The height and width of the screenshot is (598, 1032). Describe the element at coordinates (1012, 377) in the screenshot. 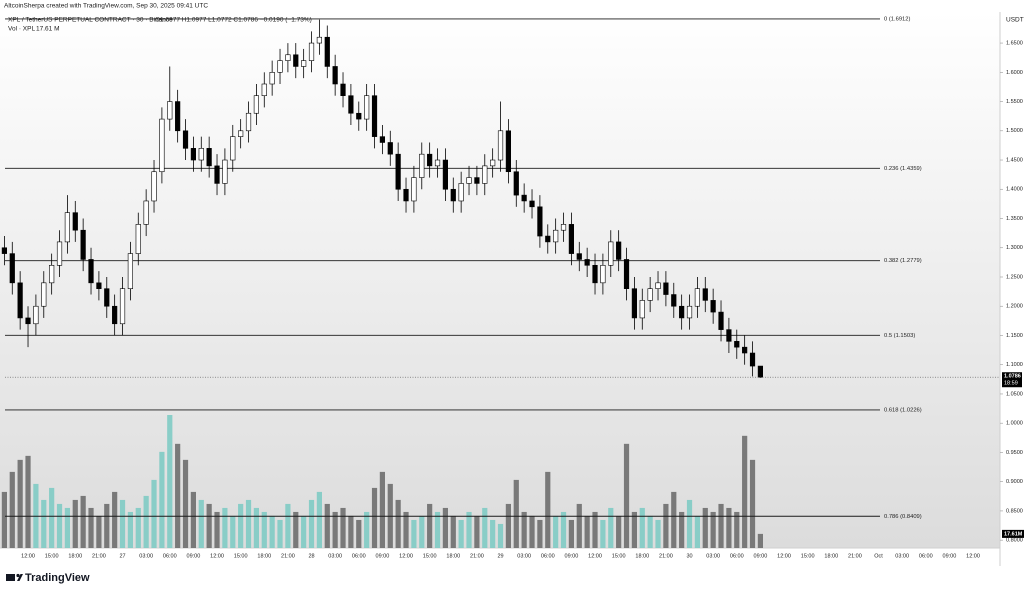

I see `last-price-label: 1.0786` at that location.